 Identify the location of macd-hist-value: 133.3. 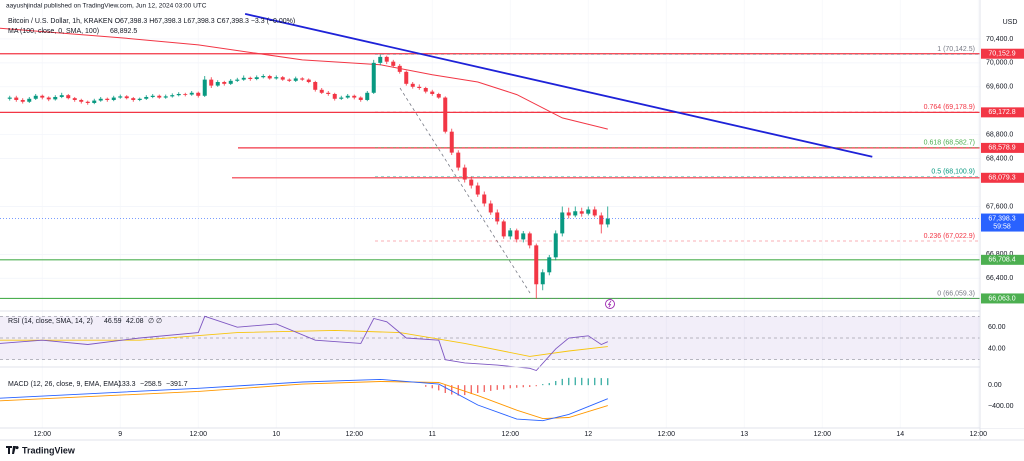
(127, 384).